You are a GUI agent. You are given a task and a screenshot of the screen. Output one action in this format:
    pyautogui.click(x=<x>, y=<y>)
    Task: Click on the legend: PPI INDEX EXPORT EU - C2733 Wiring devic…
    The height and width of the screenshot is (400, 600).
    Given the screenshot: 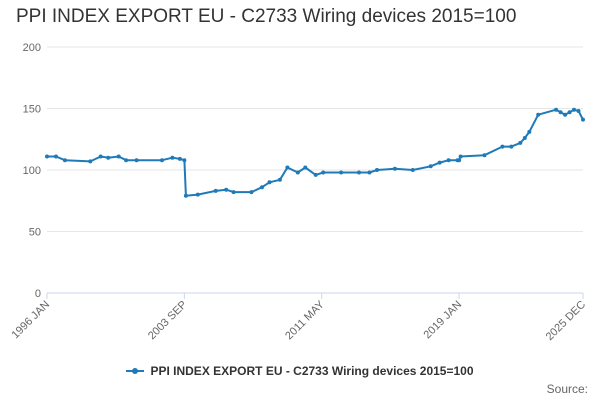 What is the action you would take?
    pyautogui.click(x=300, y=371)
    